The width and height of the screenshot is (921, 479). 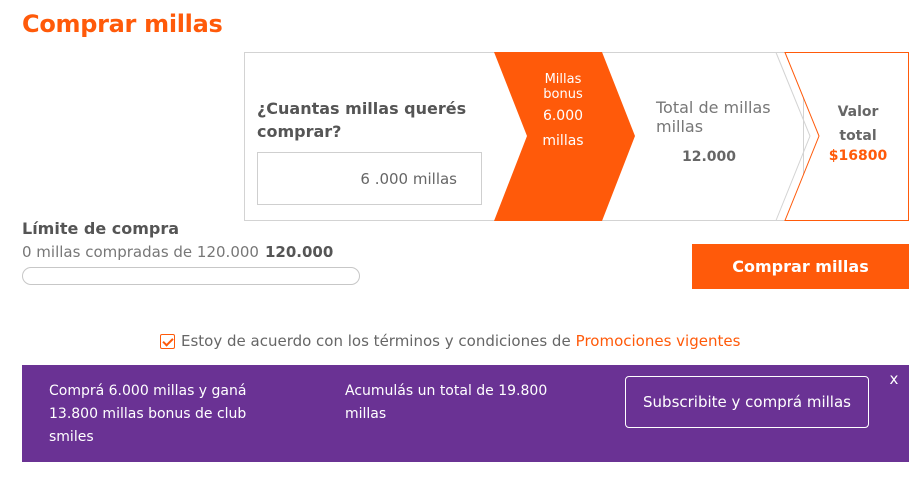 What do you see at coordinates (563, 116) in the screenshot?
I see `bonus-value: 6.000` at bounding box center [563, 116].